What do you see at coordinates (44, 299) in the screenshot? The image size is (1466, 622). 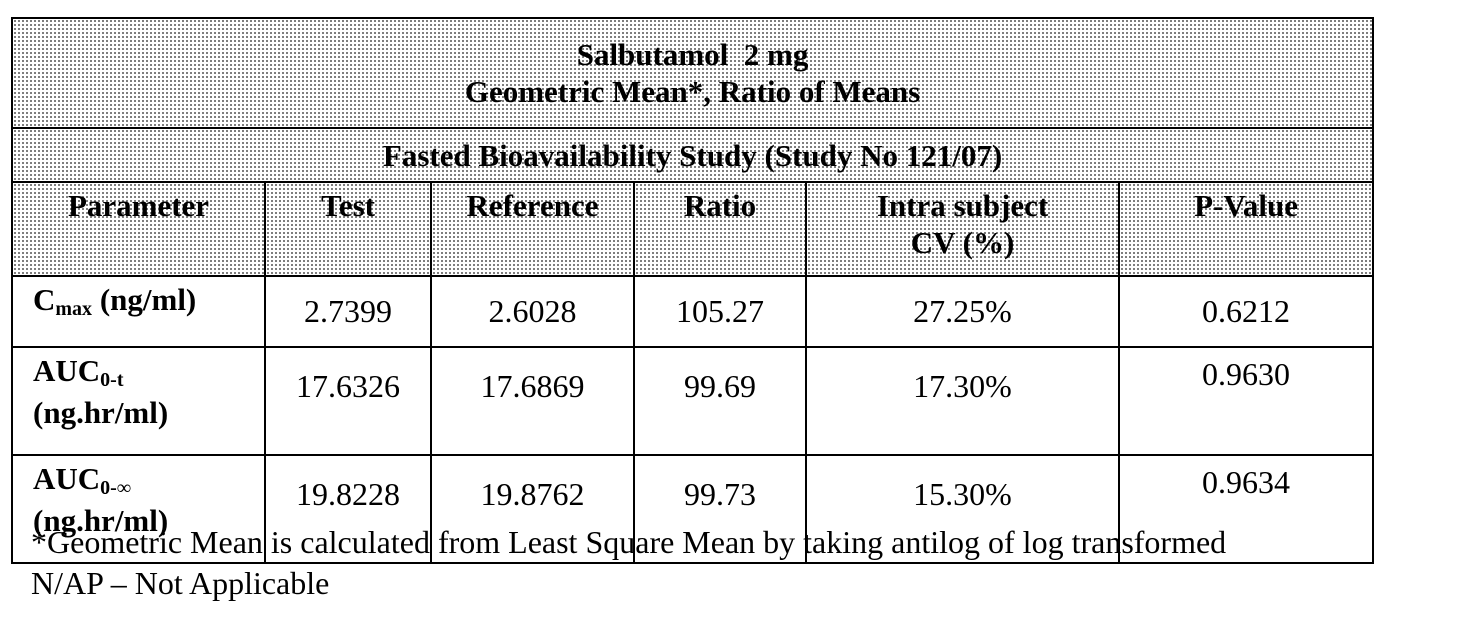 I see `param-symbol: C` at bounding box center [44, 299].